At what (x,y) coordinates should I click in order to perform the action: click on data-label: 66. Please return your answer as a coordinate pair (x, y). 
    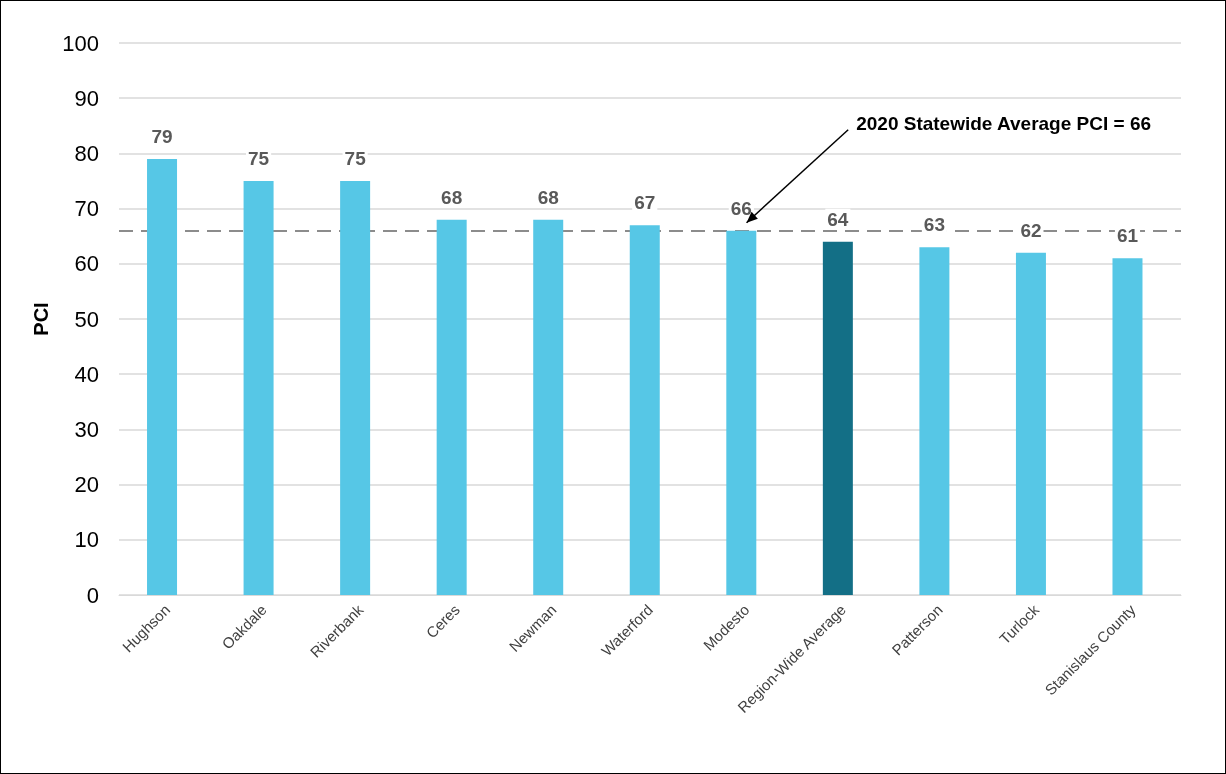
    Looking at the image, I should click on (741, 208).